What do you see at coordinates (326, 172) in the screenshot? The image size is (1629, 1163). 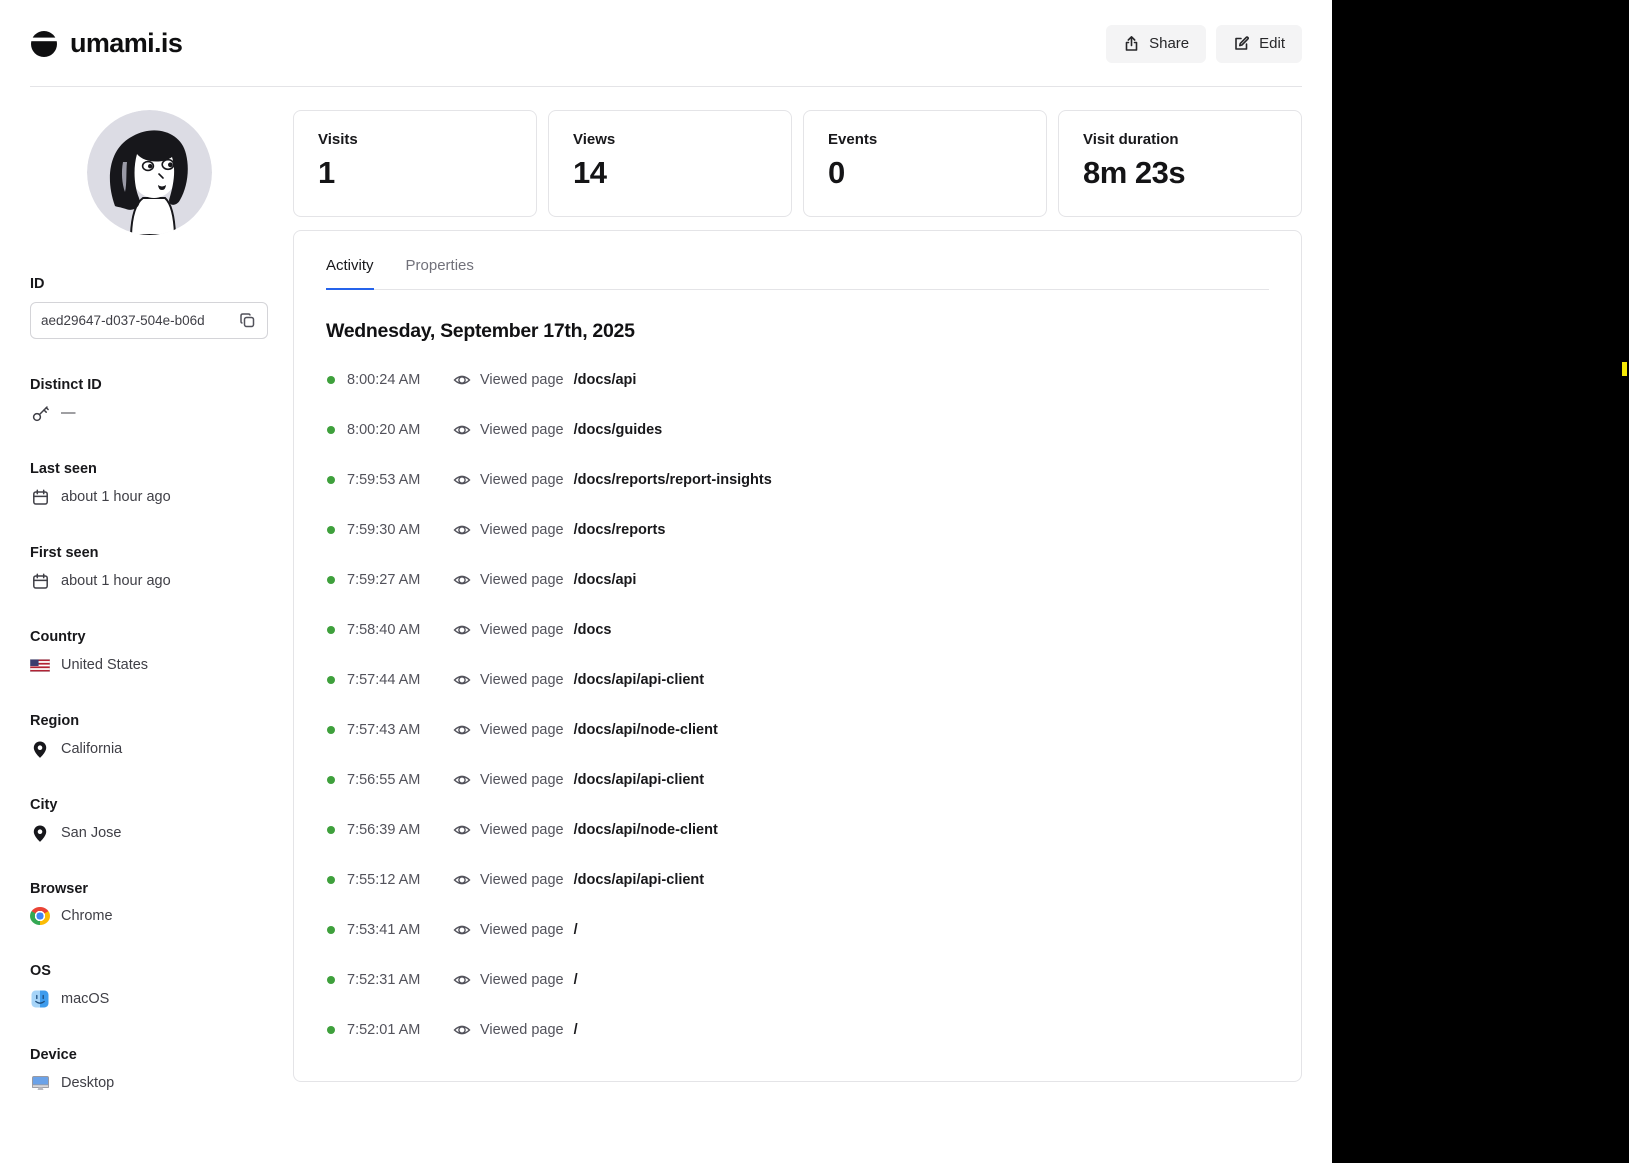 I see `stat-value: 1` at bounding box center [326, 172].